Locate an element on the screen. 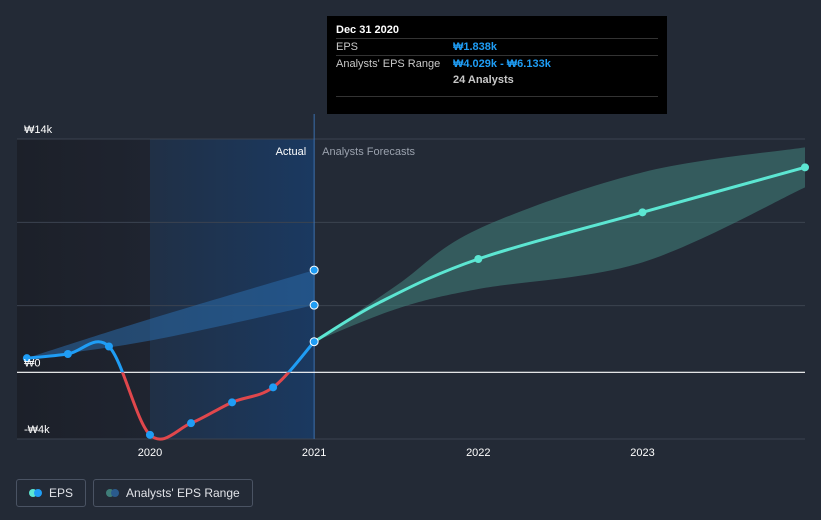  tooltip-eps-row: EPS ₩1.838k is located at coordinates (497, 46).